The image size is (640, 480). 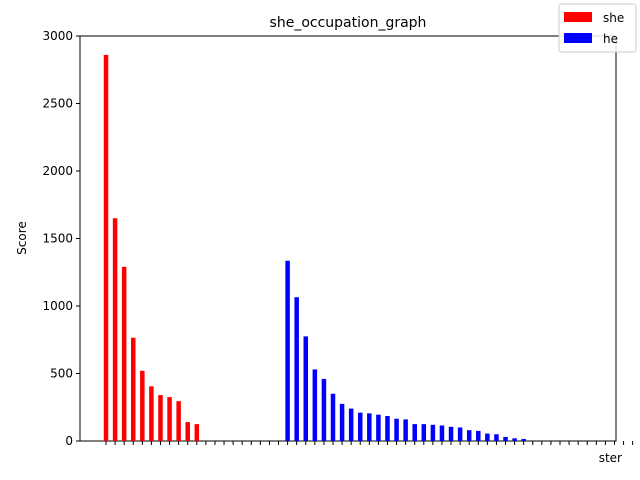 I want to click on y-tick-label: 0, so click(x=69, y=441).